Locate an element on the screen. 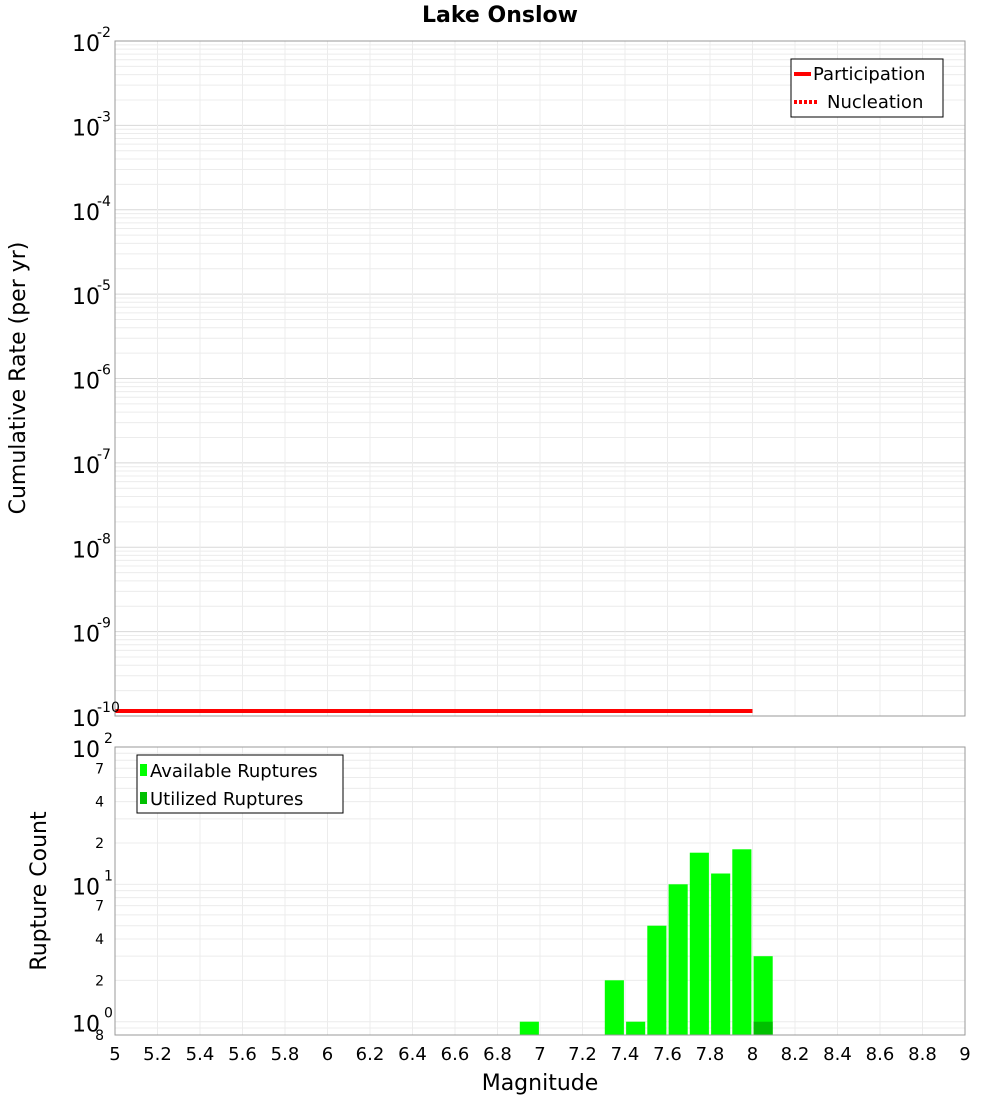  top-y-tick-exponent: -6 is located at coordinates (104, 371).